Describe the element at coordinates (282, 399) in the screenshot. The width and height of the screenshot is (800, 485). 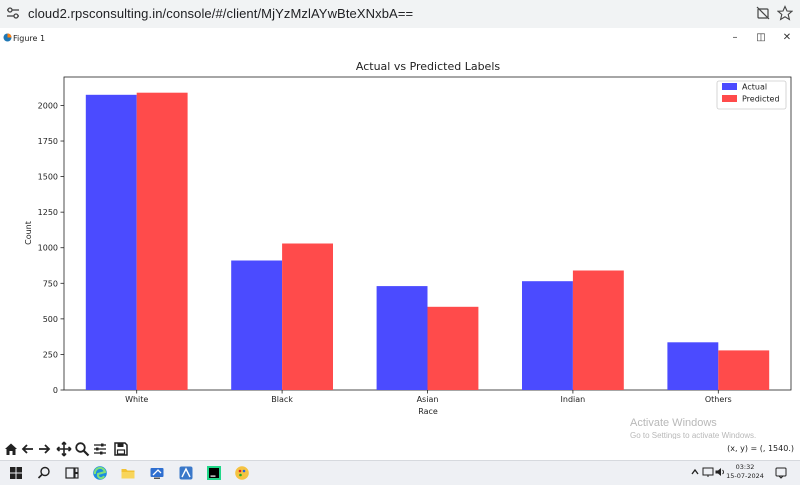
I see `x-tick-label: Black` at that location.